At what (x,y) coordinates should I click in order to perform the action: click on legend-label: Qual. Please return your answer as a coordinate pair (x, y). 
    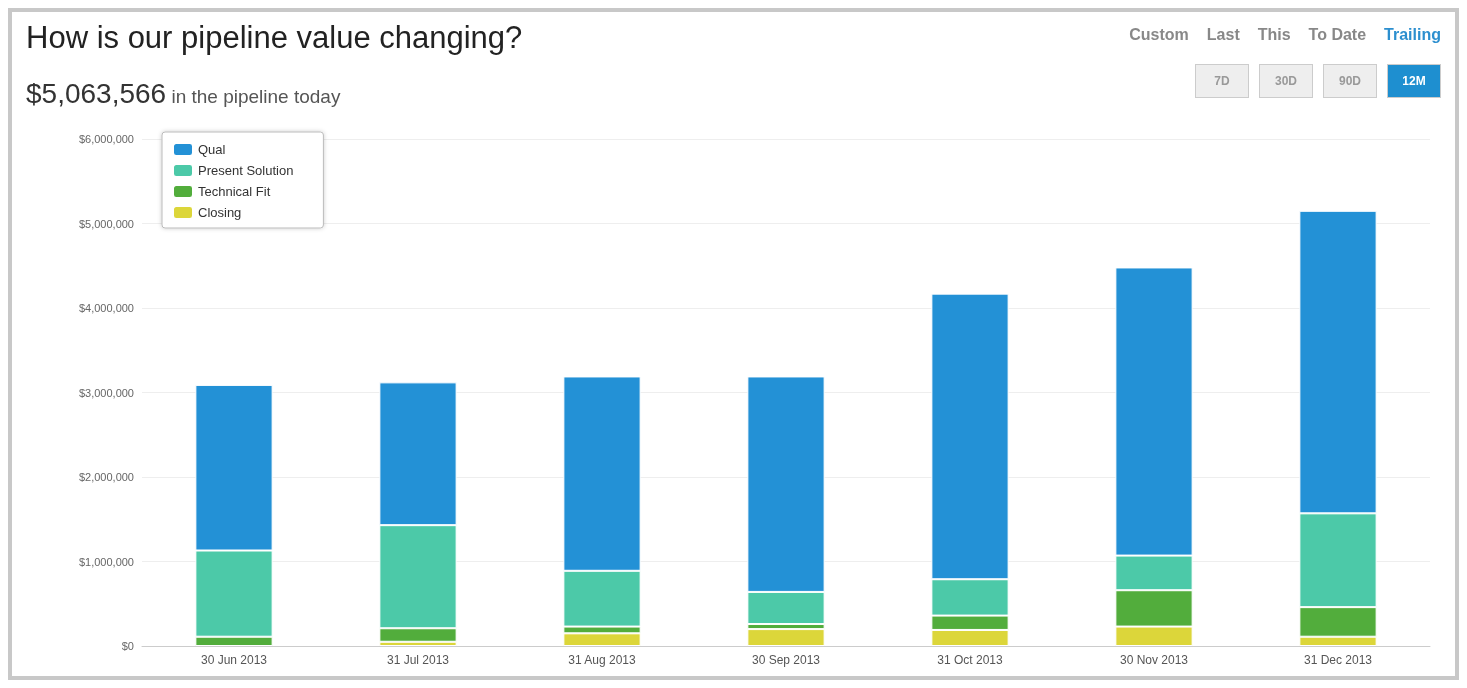
    Looking at the image, I should click on (212, 149).